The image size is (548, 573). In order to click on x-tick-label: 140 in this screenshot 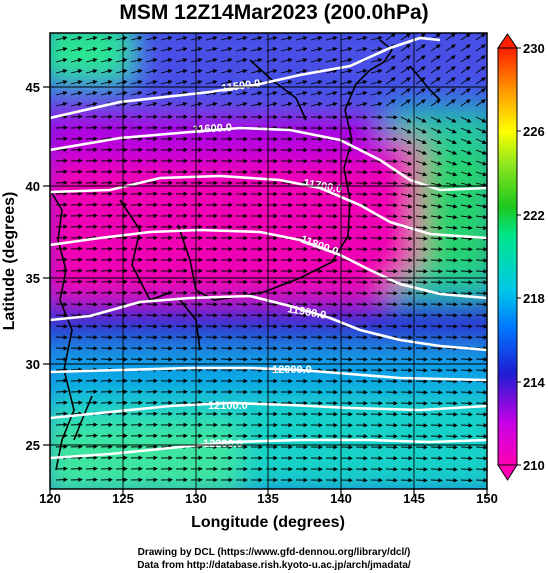, I will do `click(341, 498)`.